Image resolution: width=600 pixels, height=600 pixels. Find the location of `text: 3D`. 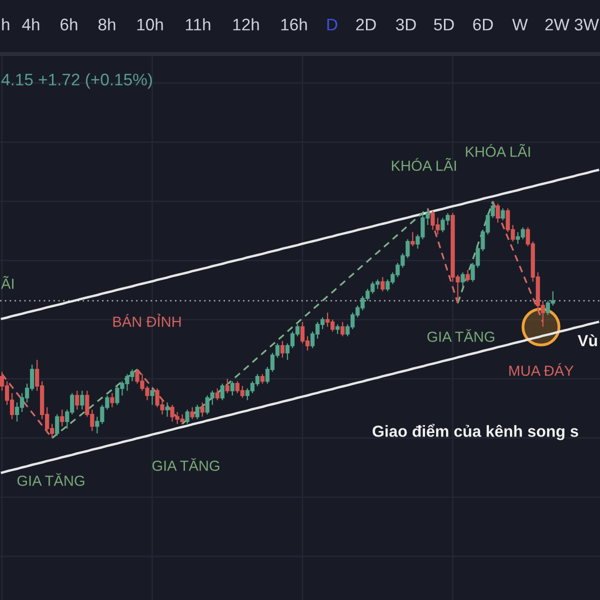

text: 3D is located at coordinates (406, 24).